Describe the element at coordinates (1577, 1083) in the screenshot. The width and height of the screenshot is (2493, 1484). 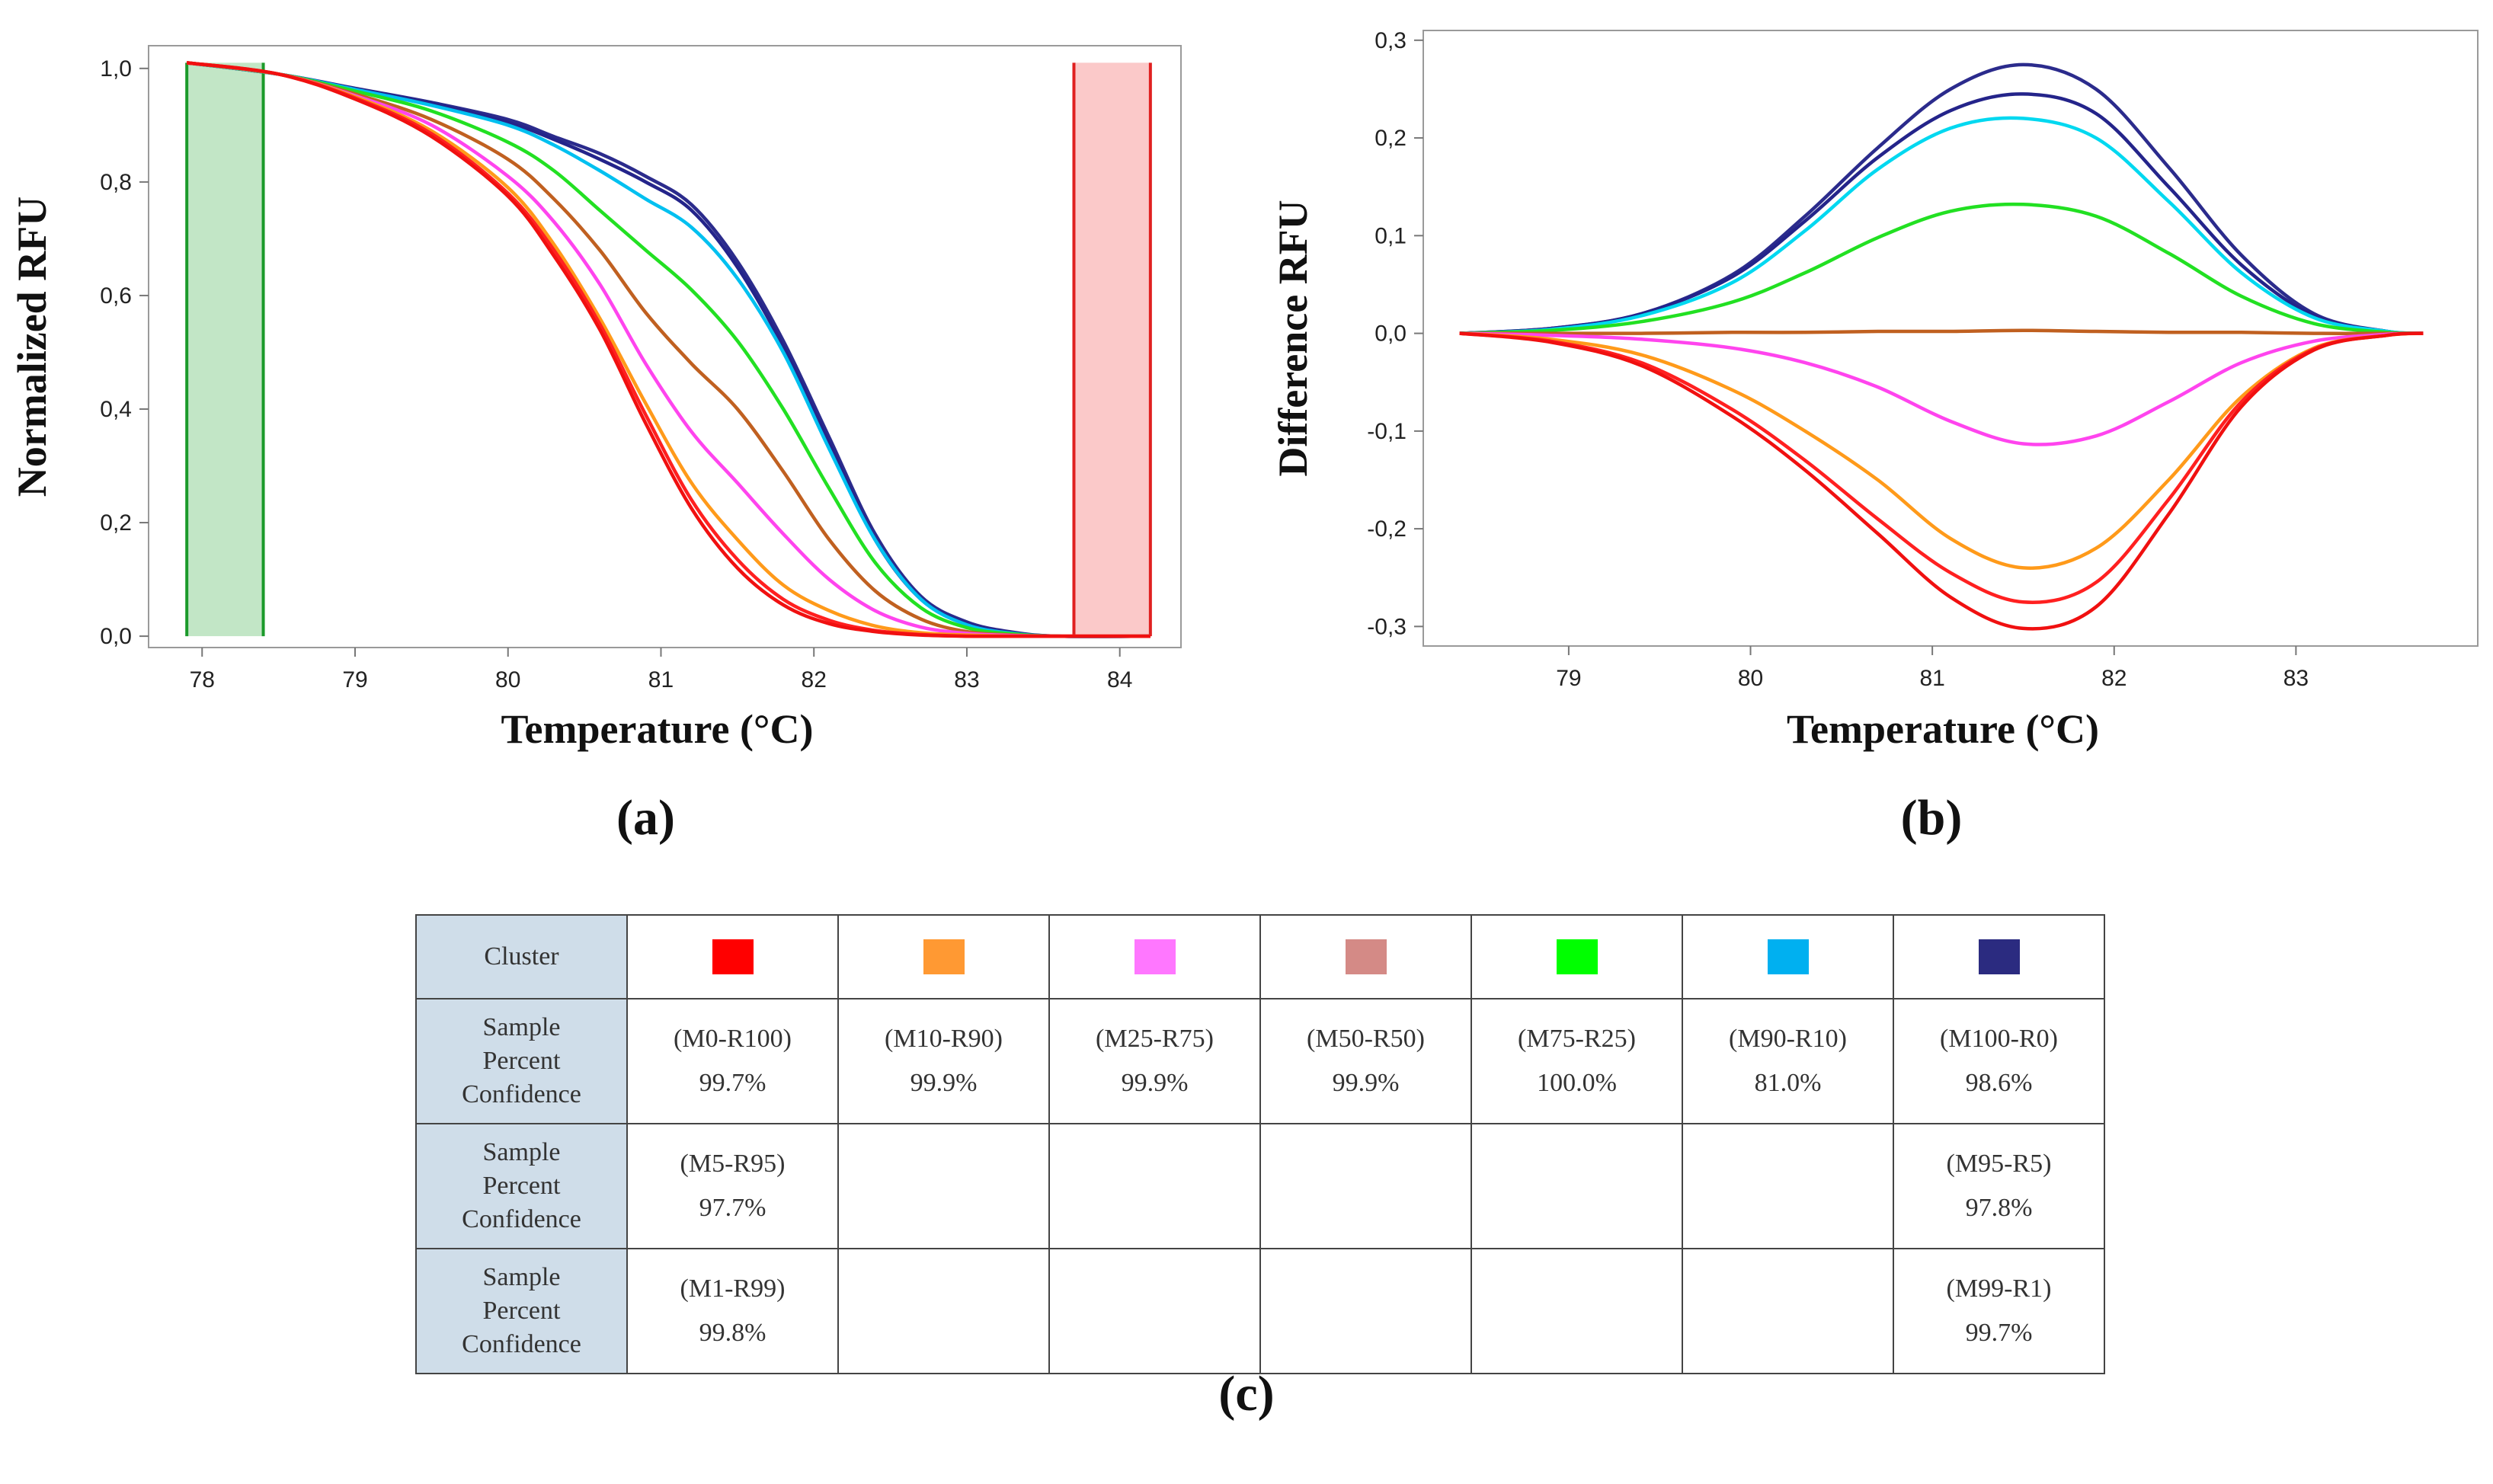
I see `confidence-value: 100.0%` at that location.